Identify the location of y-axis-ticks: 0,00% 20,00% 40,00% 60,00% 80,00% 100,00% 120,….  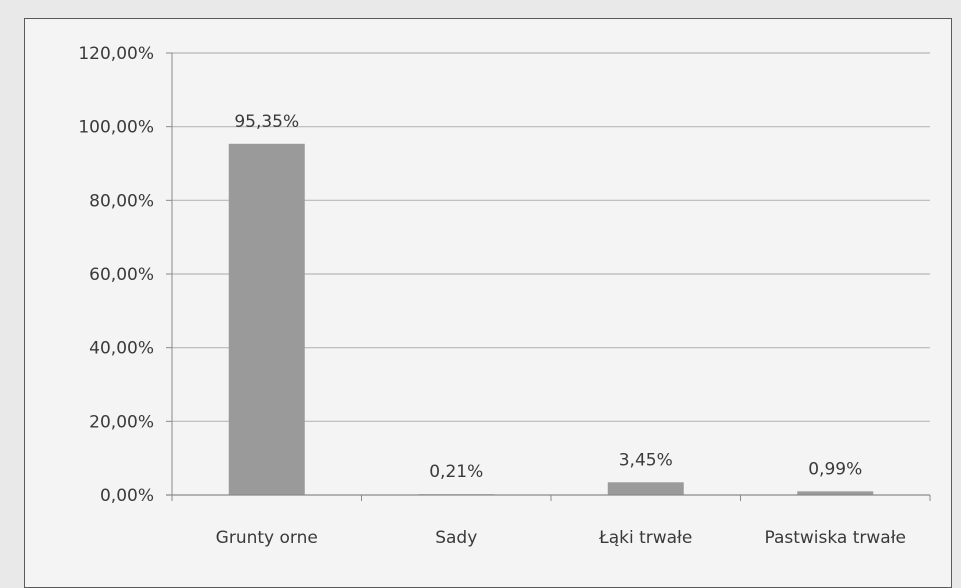
(125, 275).